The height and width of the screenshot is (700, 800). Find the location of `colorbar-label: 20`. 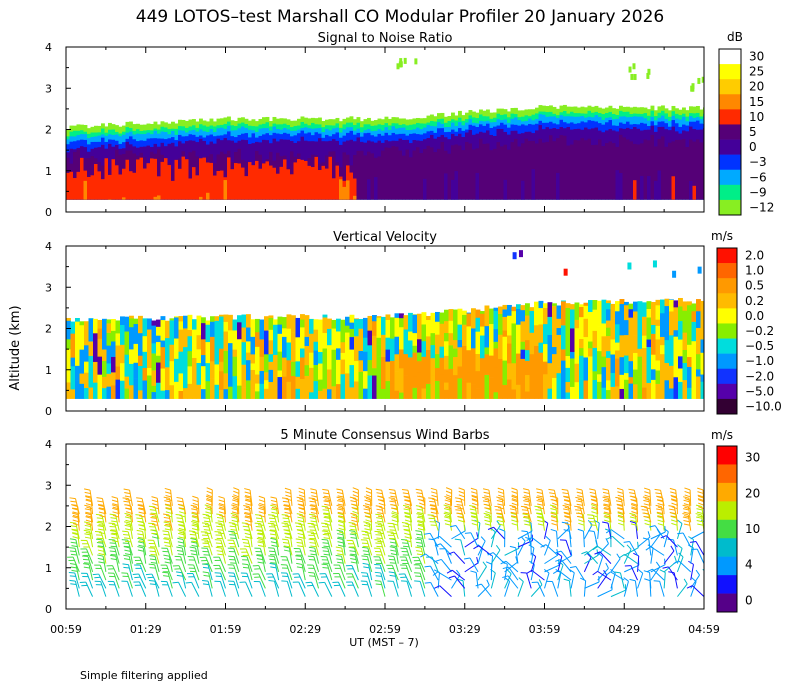

colorbar-label: 20 is located at coordinates (756, 87).